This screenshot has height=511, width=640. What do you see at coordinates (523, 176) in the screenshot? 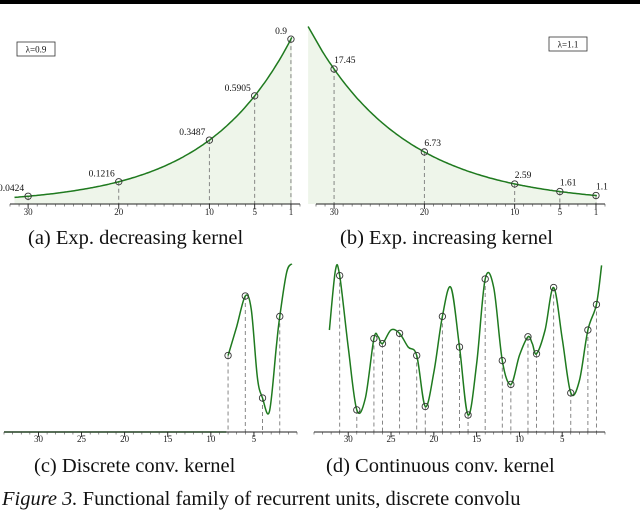
I see `data-value-label: 2.59` at bounding box center [523, 176].